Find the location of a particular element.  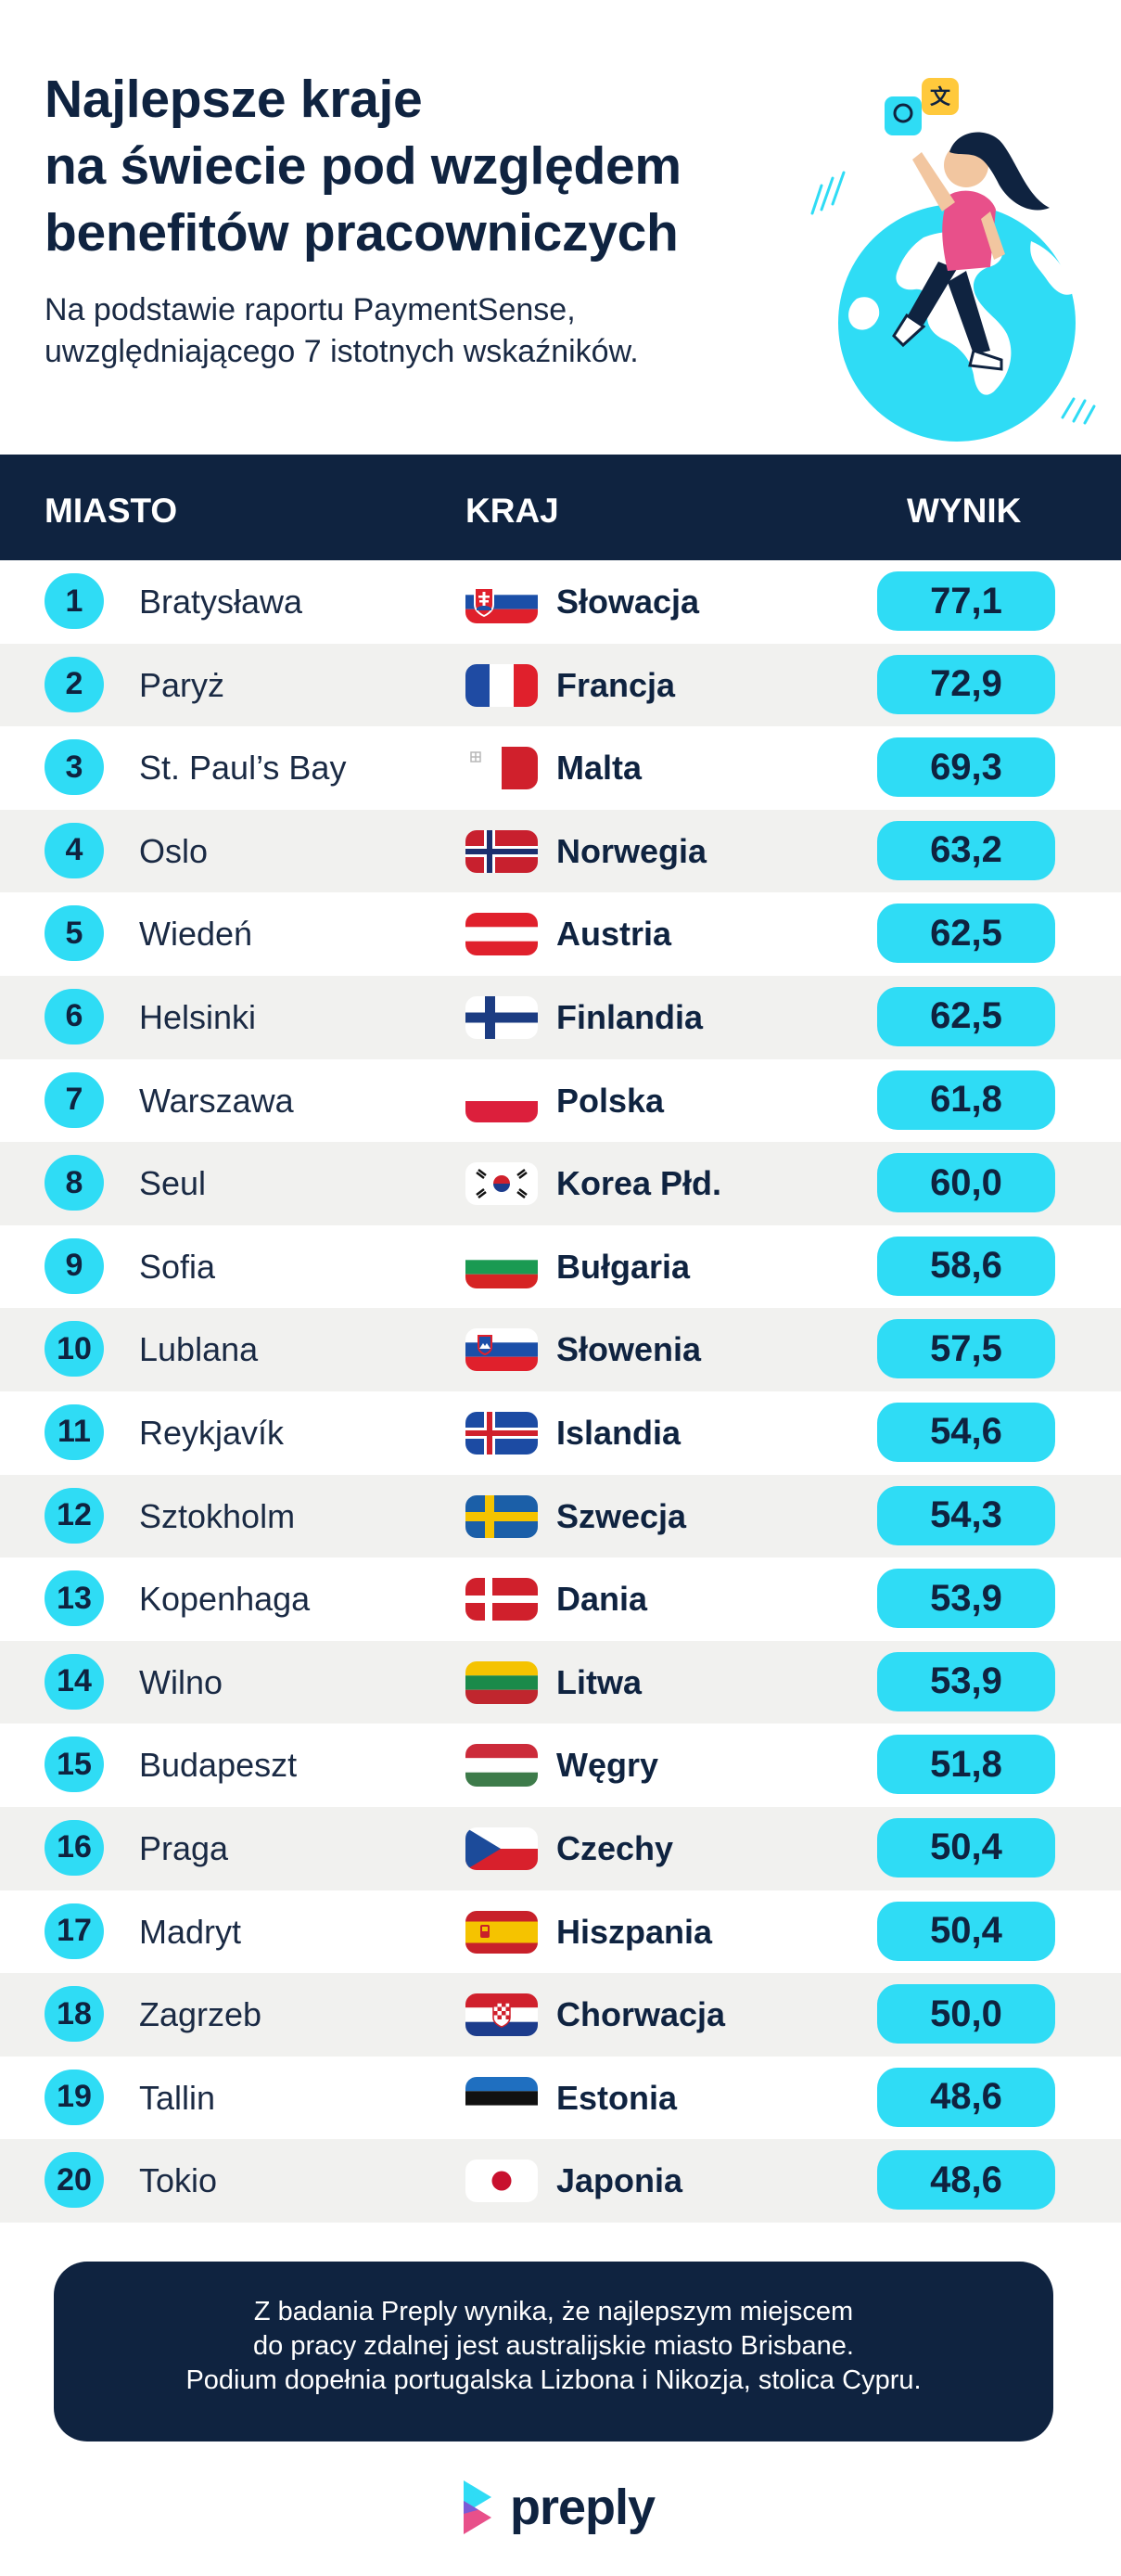

country-name: Bułgaria is located at coordinates (623, 1266).